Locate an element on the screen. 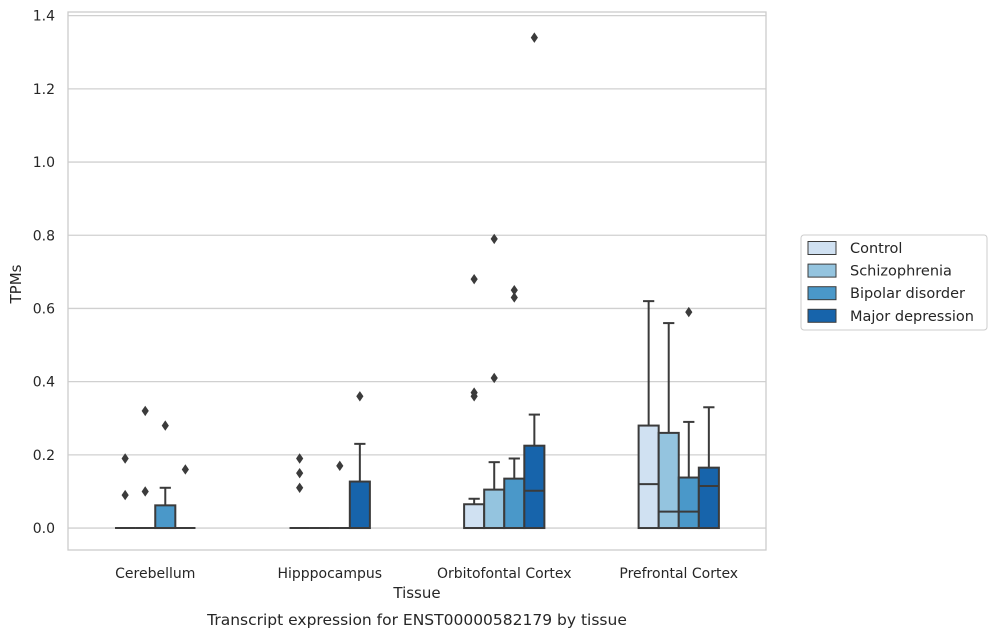 This screenshot has height=637, width=997. legend-label: Control is located at coordinates (876, 249).